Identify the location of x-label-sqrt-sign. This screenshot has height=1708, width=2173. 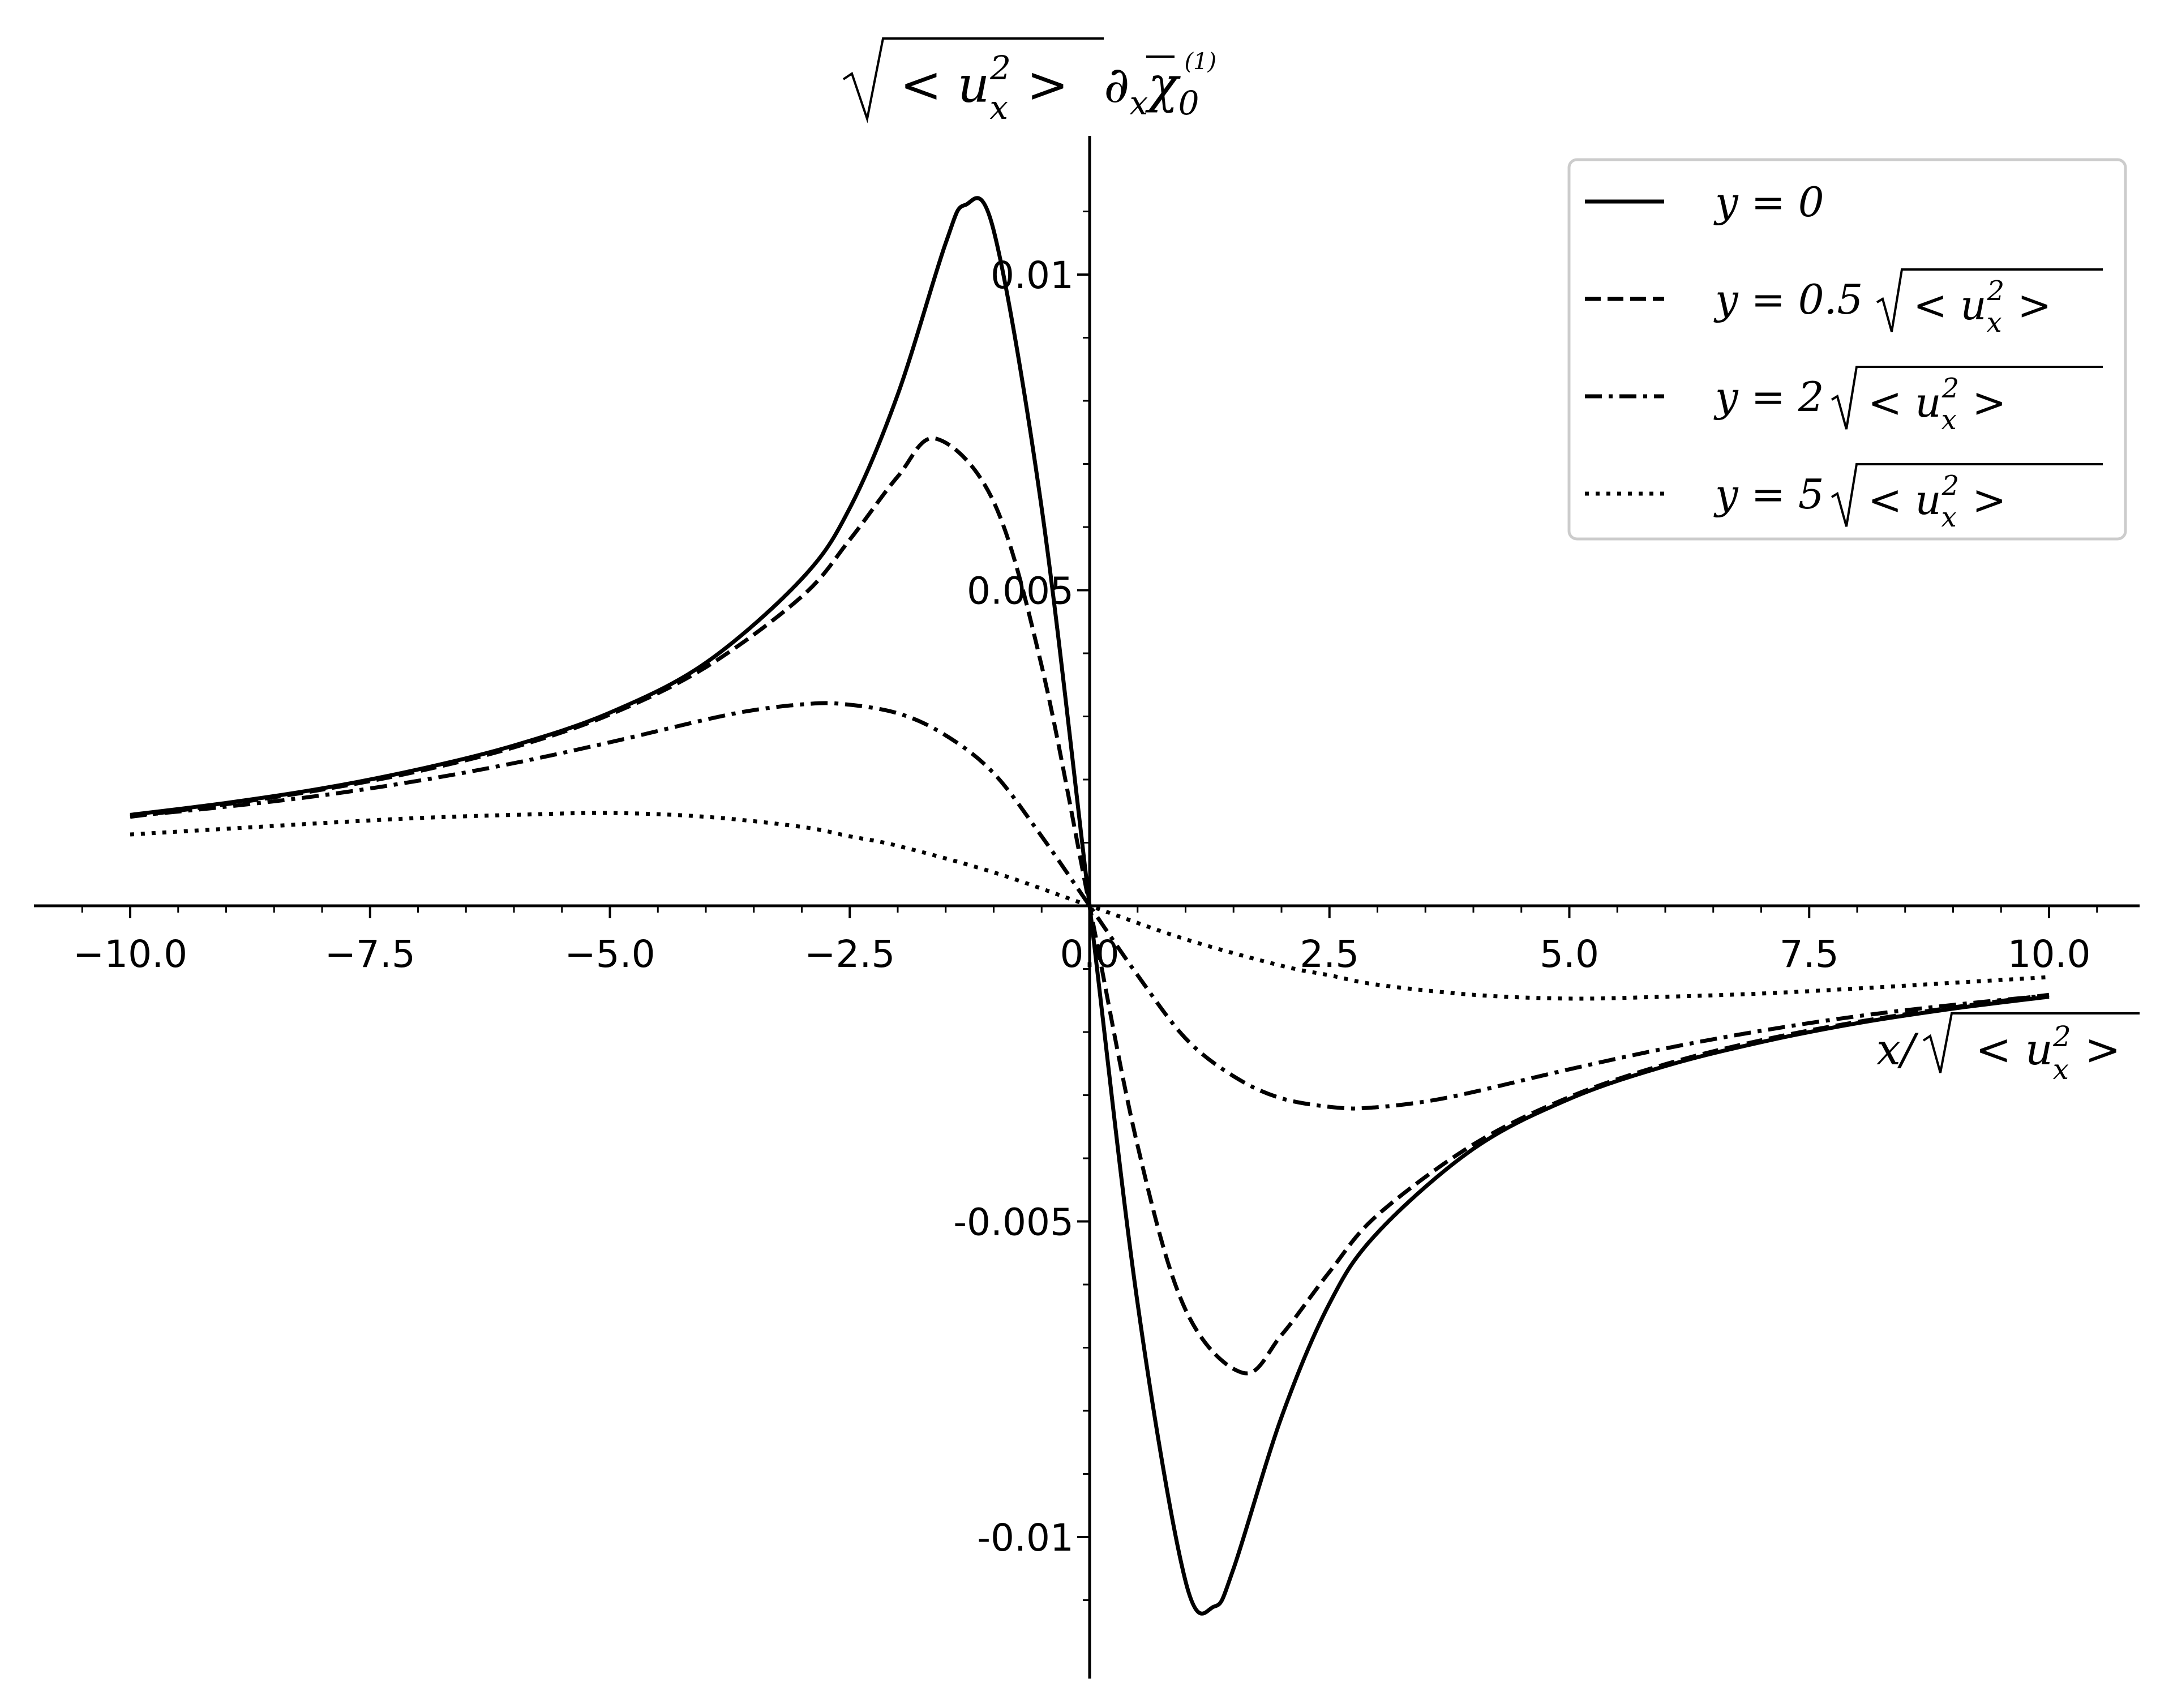
(2031, 1042).